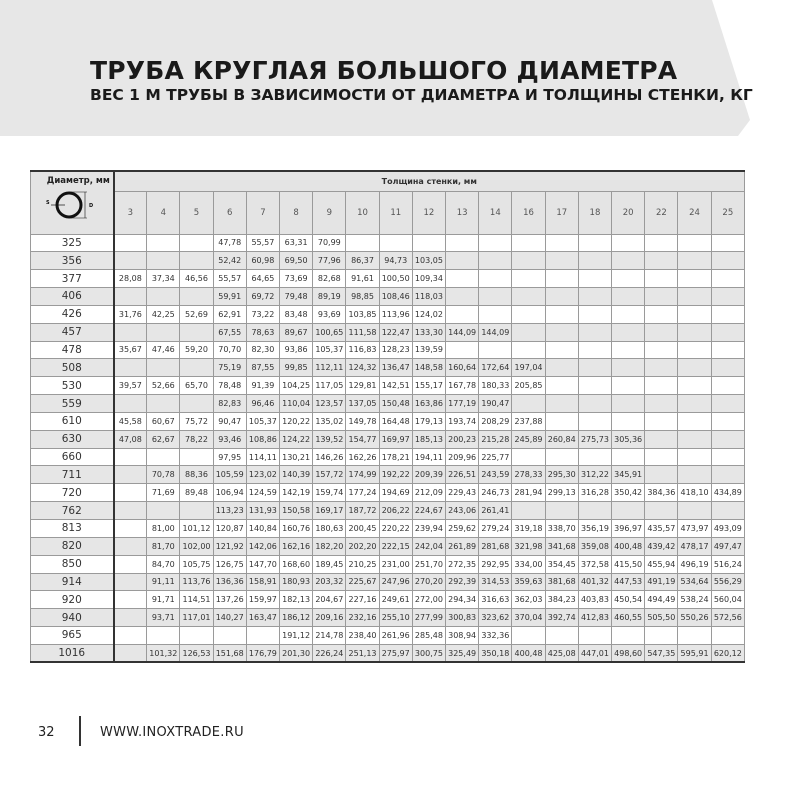 The height and width of the screenshot is (800, 800). Describe the element at coordinates (694, 212) in the screenshot. I see `thickness-column-header: 24` at that location.